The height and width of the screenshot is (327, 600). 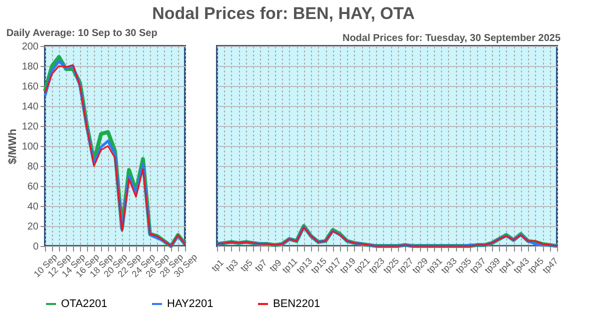 What do you see at coordinates (12, 146) in the screenshot?
I see `y-axis-title: $/MWh` at bounding box center [12, 146].